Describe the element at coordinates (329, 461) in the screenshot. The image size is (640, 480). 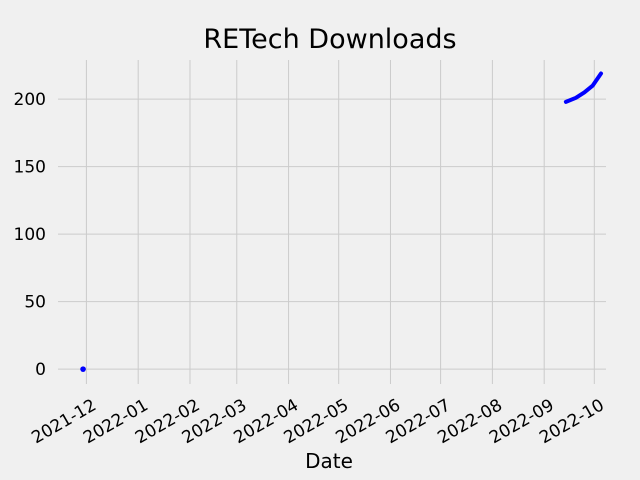
I see `x-axis-label: Date` at that location.